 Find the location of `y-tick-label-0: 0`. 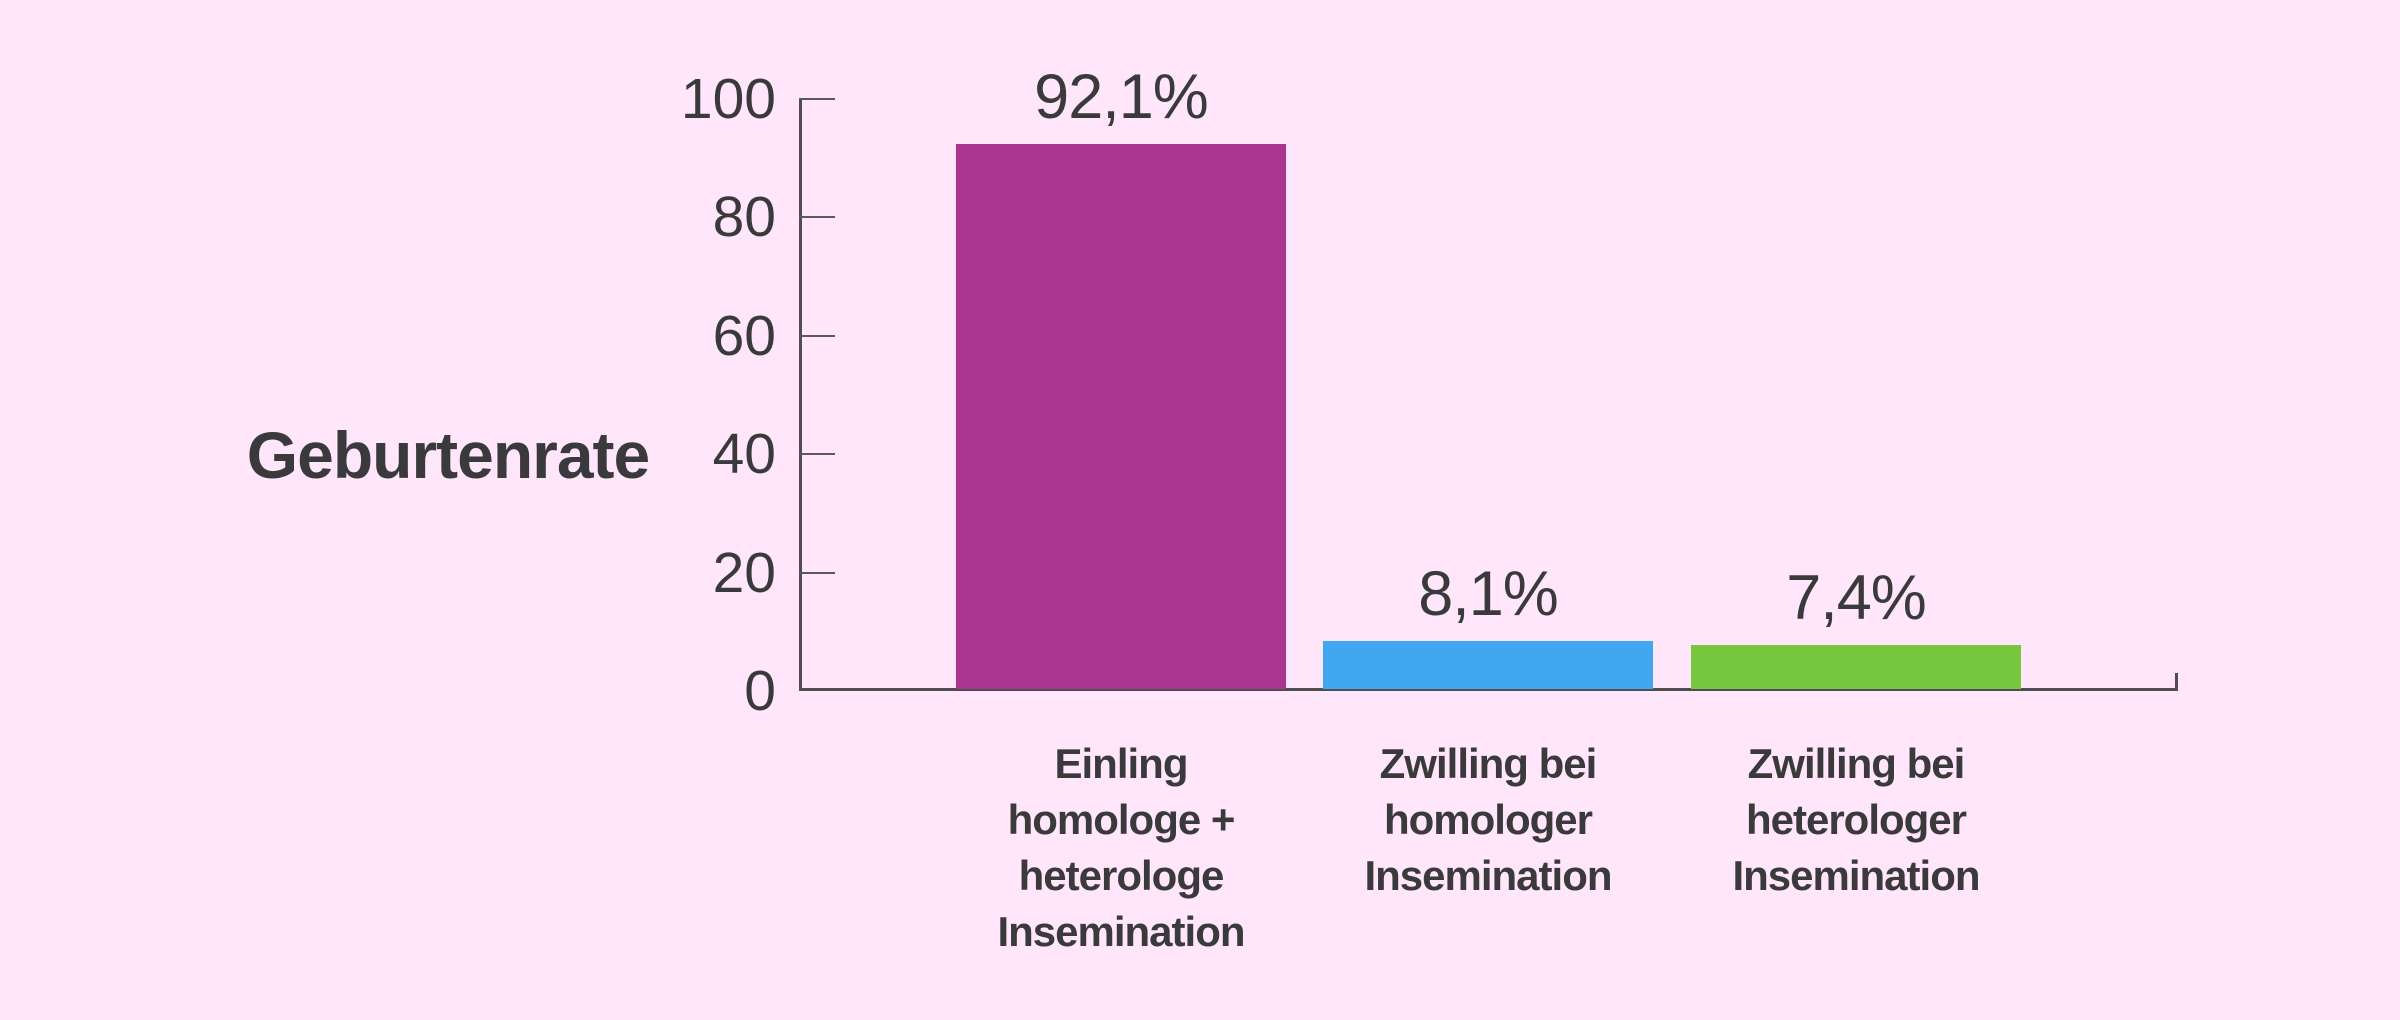

y-tick-label-0: 0 is located at coordinates (760, 691).